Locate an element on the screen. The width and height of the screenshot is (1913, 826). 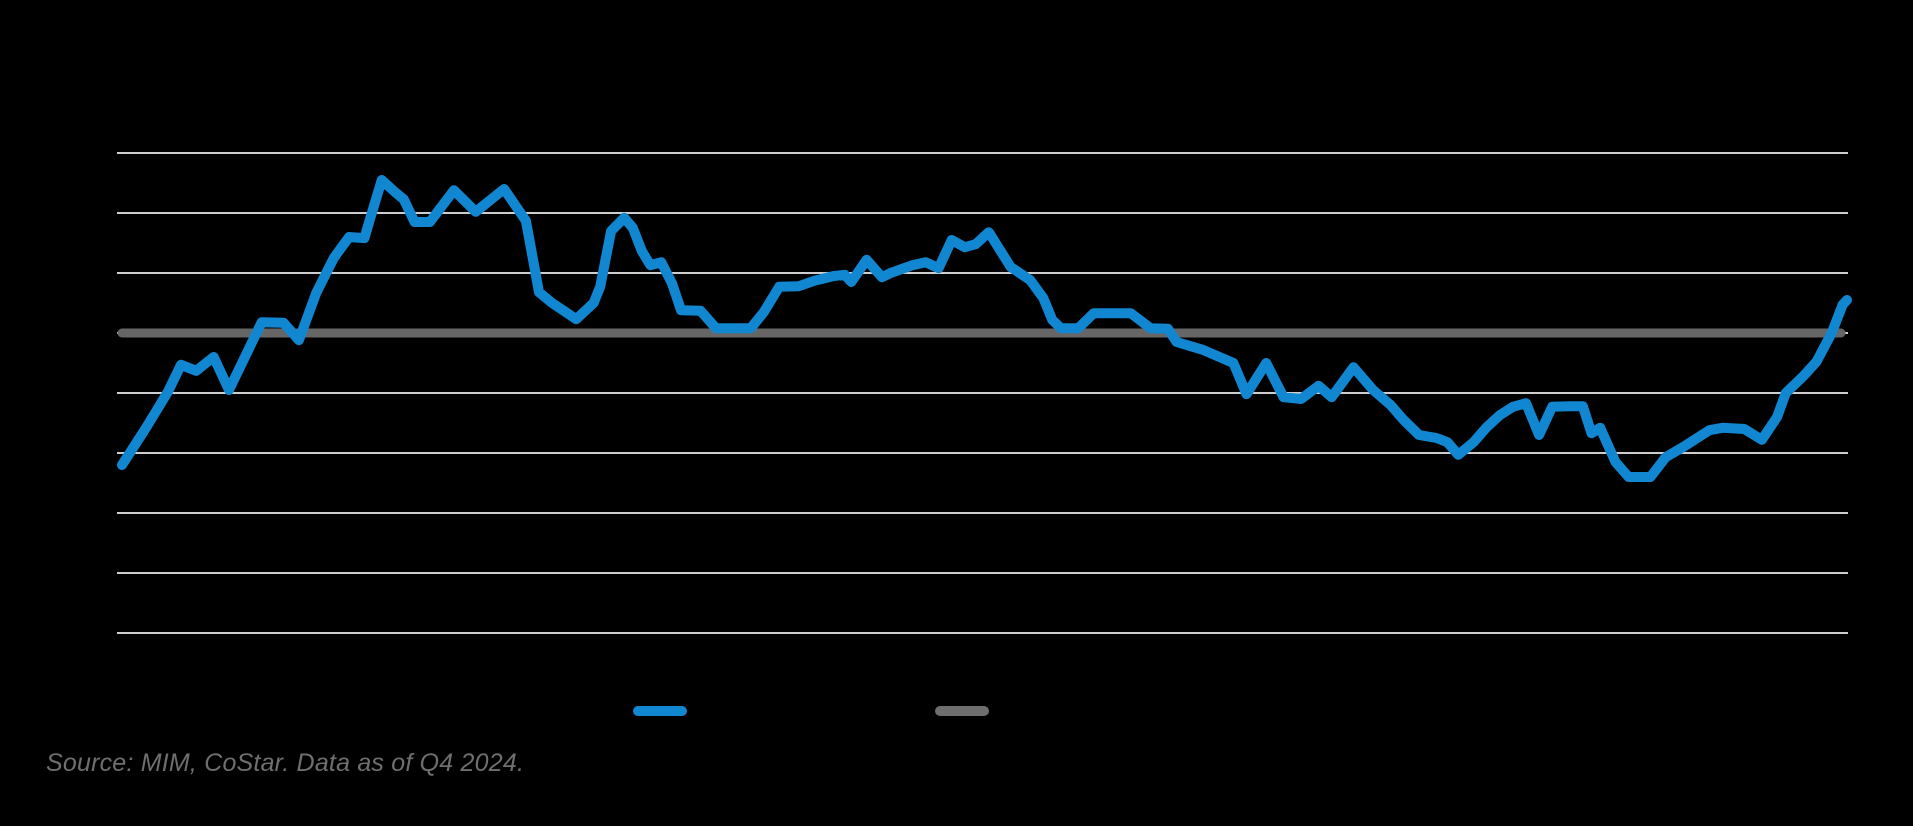
source-note: Source: MIM, CoStar. Data as of Q4 2024. is located at coordinates (285, 763).